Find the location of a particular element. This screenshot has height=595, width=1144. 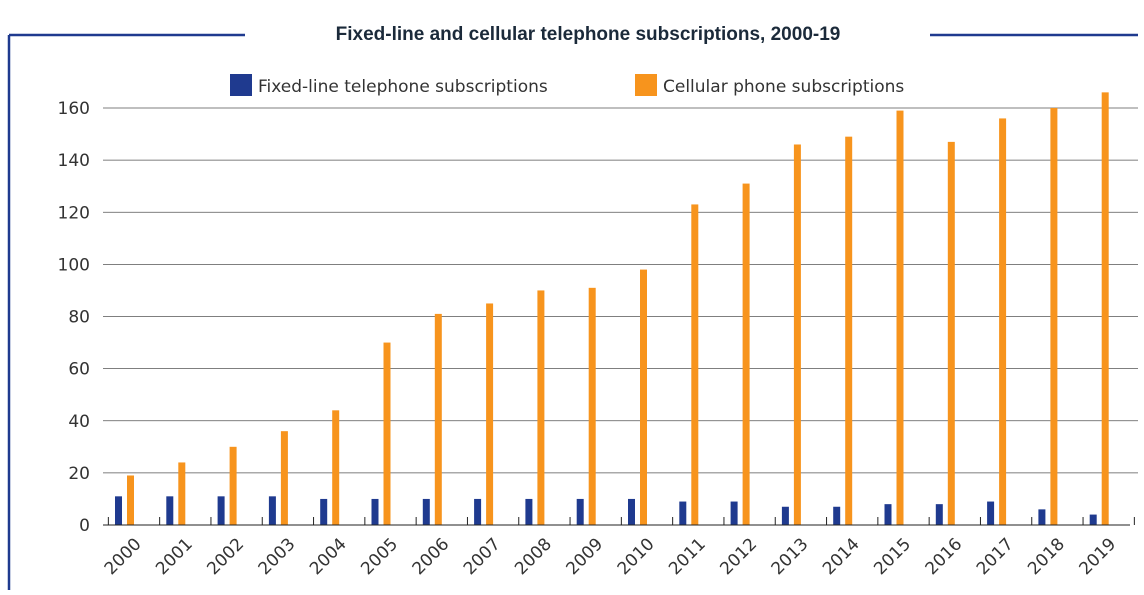

x-tick-label: 2001 is located at coordinates (174, 556).